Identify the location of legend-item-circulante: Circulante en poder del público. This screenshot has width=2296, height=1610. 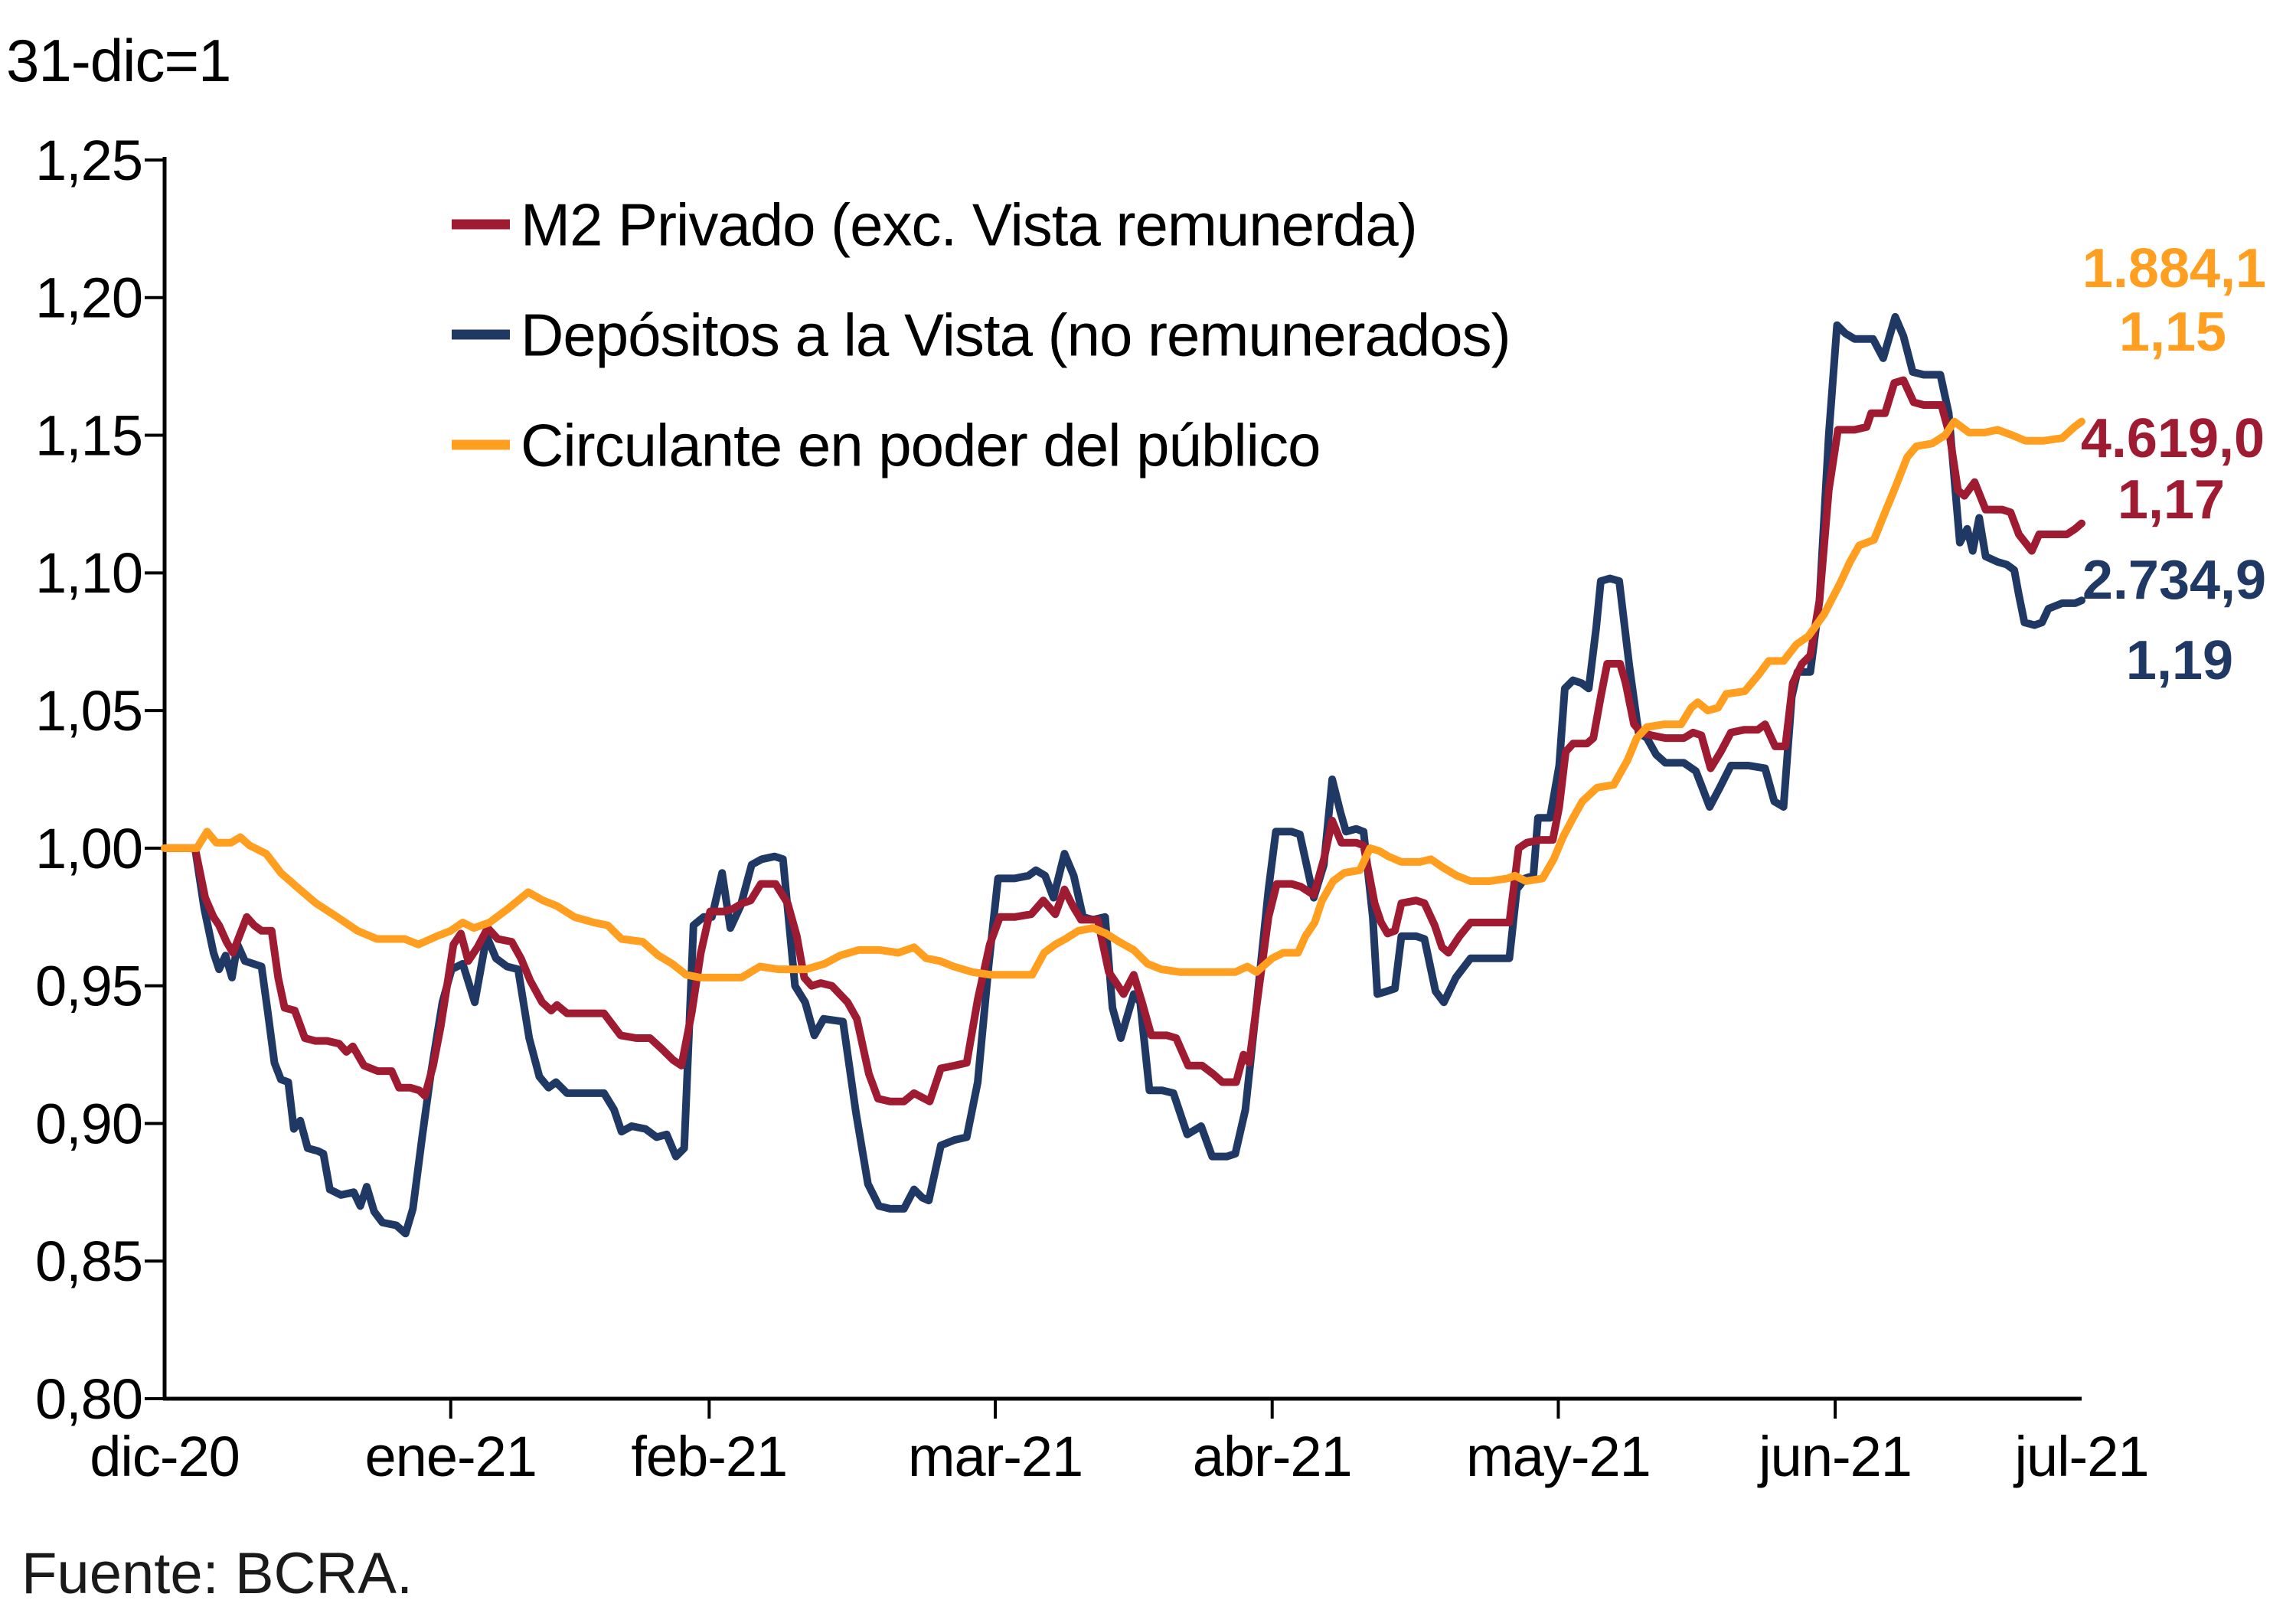
(886, 444).